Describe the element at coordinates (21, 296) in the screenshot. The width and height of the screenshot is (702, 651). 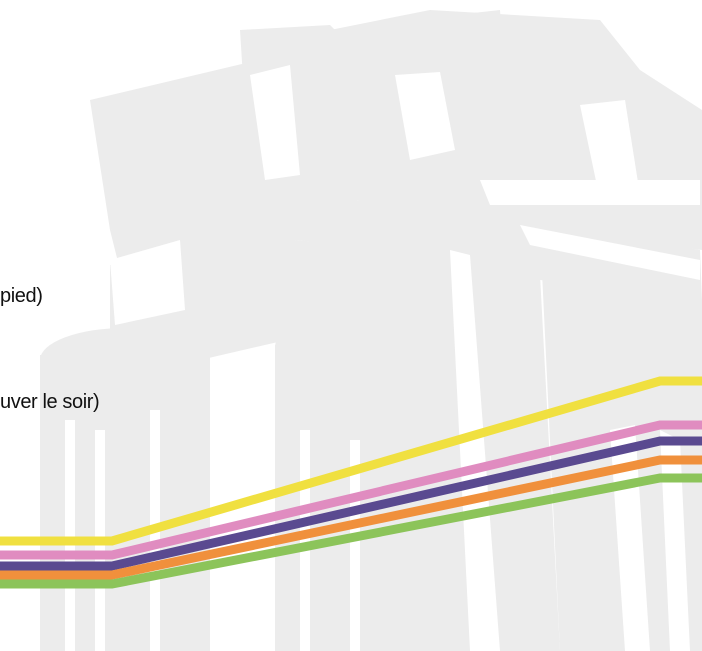
I see `text-line-1: pied)` at that location.